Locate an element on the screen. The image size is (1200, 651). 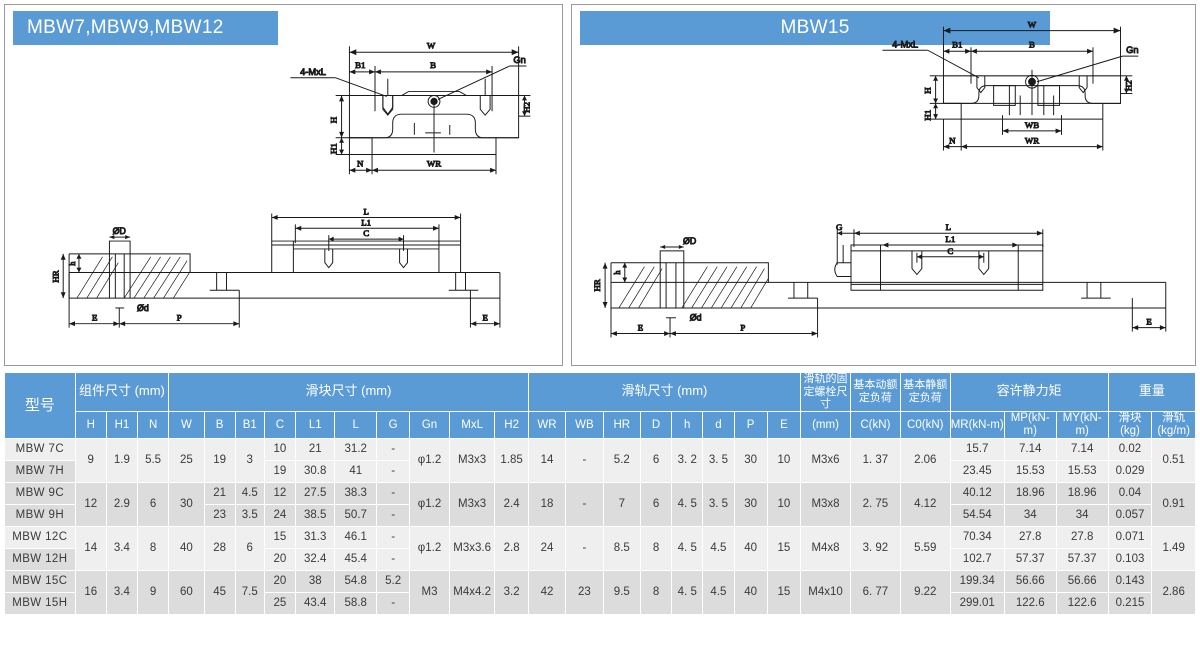
cell-d: 4.5 is located at coordinates (718, 593).